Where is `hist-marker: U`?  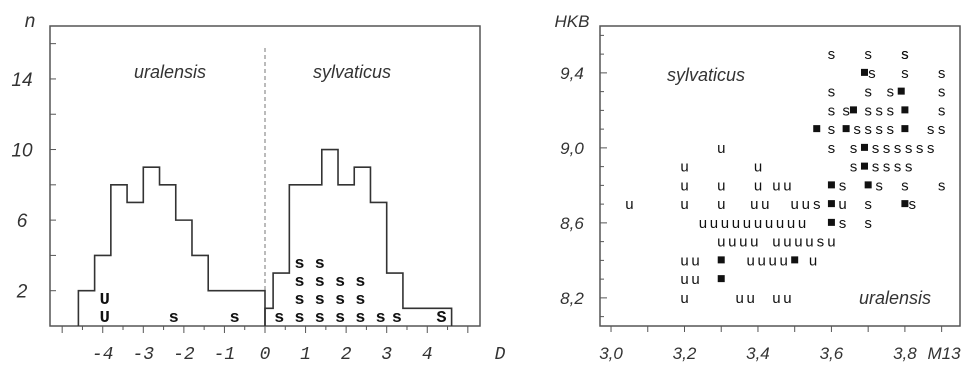 hist-marker: U is located at coordinates (105, 300).